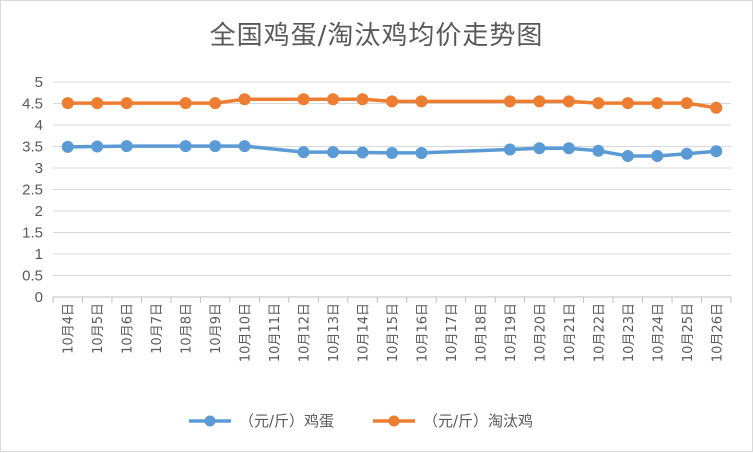 The height and width of the screenshot is (453, 753). What do you see at coordinates (570, 332) in the screenshot?
I see `x-tick-label: 10月21日` at bounding box center [570, 332].